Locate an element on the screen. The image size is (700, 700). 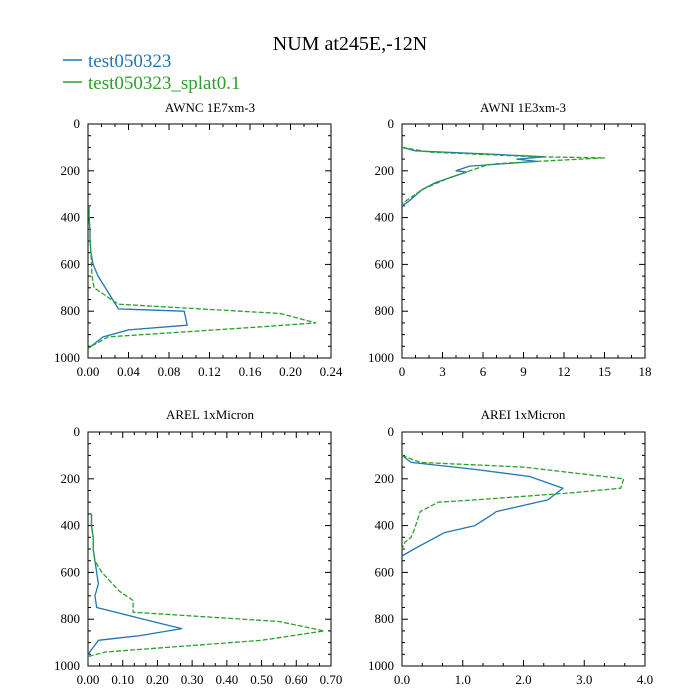
ytick-label-arel: 1000 is located at coordinates (67, 665).